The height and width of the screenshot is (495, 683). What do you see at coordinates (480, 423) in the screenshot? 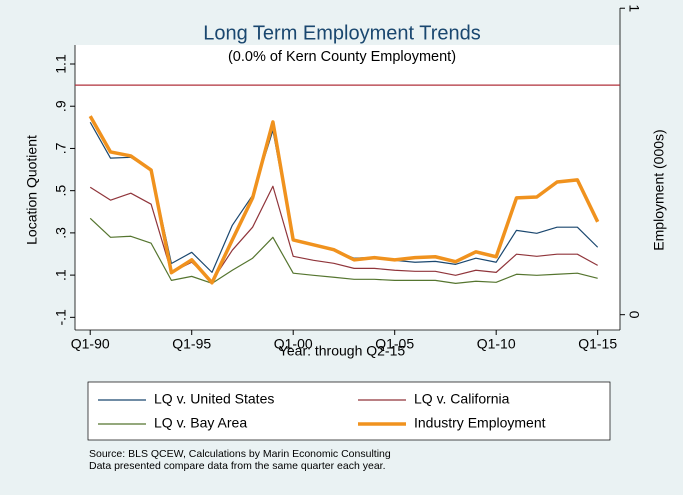
I see `legend-label: Industry Employment` at bounding box center [480, 423].